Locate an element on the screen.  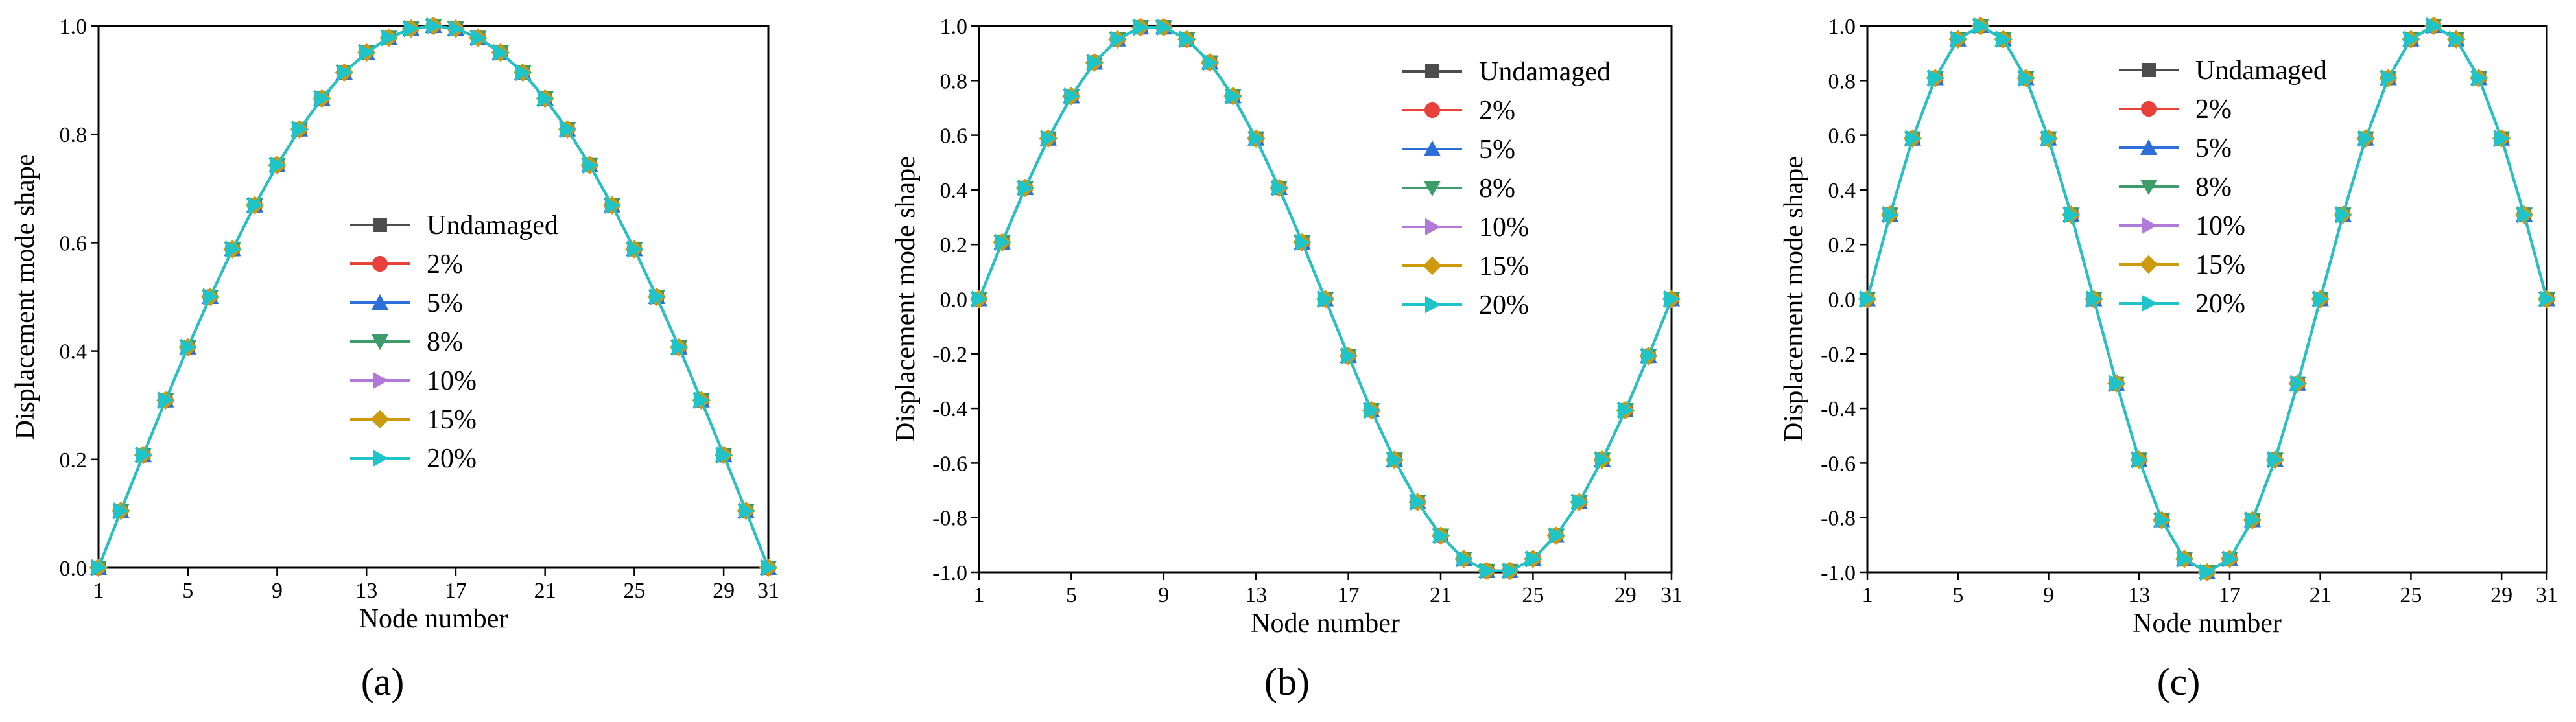
legend-label: 10% is located at coordinates (452, 381).